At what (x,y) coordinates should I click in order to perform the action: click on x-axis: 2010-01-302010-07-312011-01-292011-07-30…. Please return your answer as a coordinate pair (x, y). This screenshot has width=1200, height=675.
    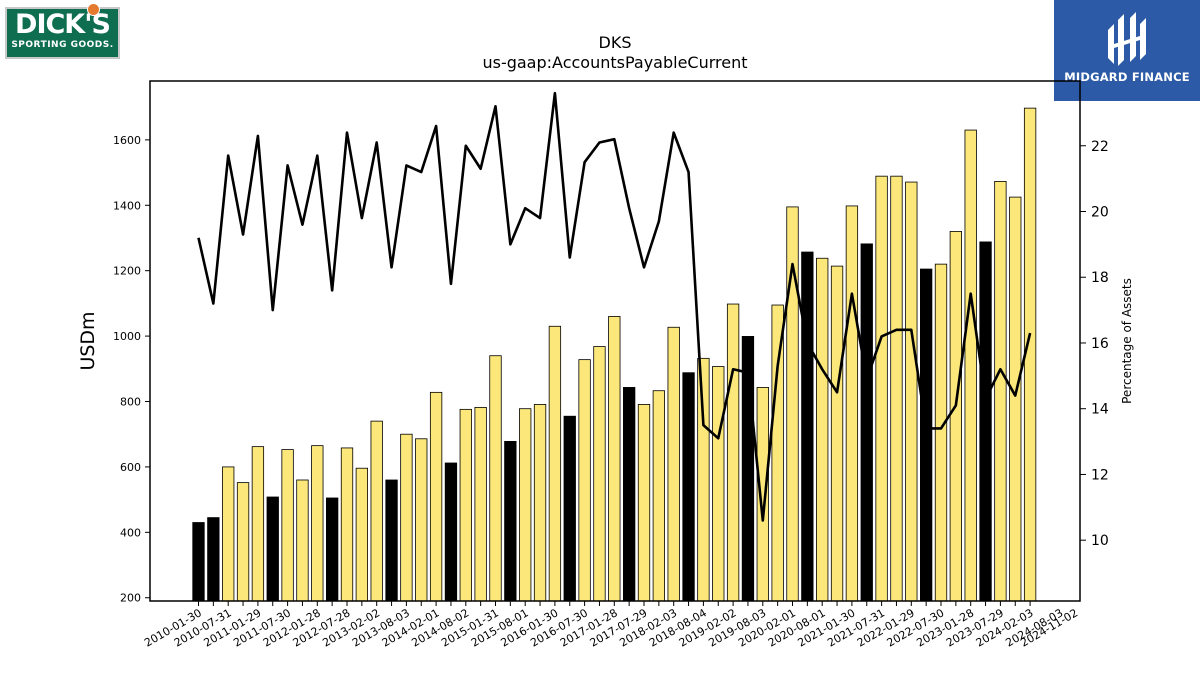
    Looking at the image, I should click on (611, 625).